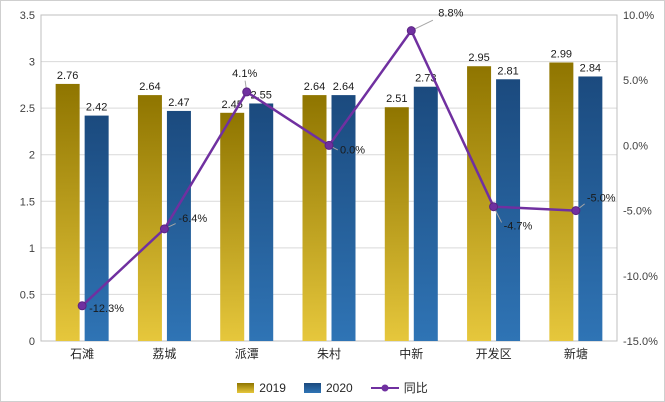 This screenshot has width=665, height=402. I want to click on svg-text: 0, so click(32, 342).